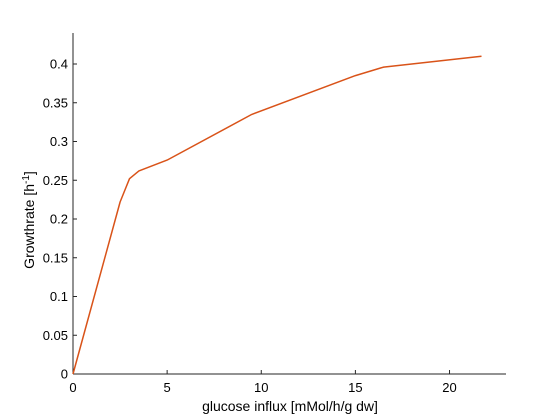  I want to click on x-axis-title: glucose influx [mMol/h/g dw], so click(290, 406).